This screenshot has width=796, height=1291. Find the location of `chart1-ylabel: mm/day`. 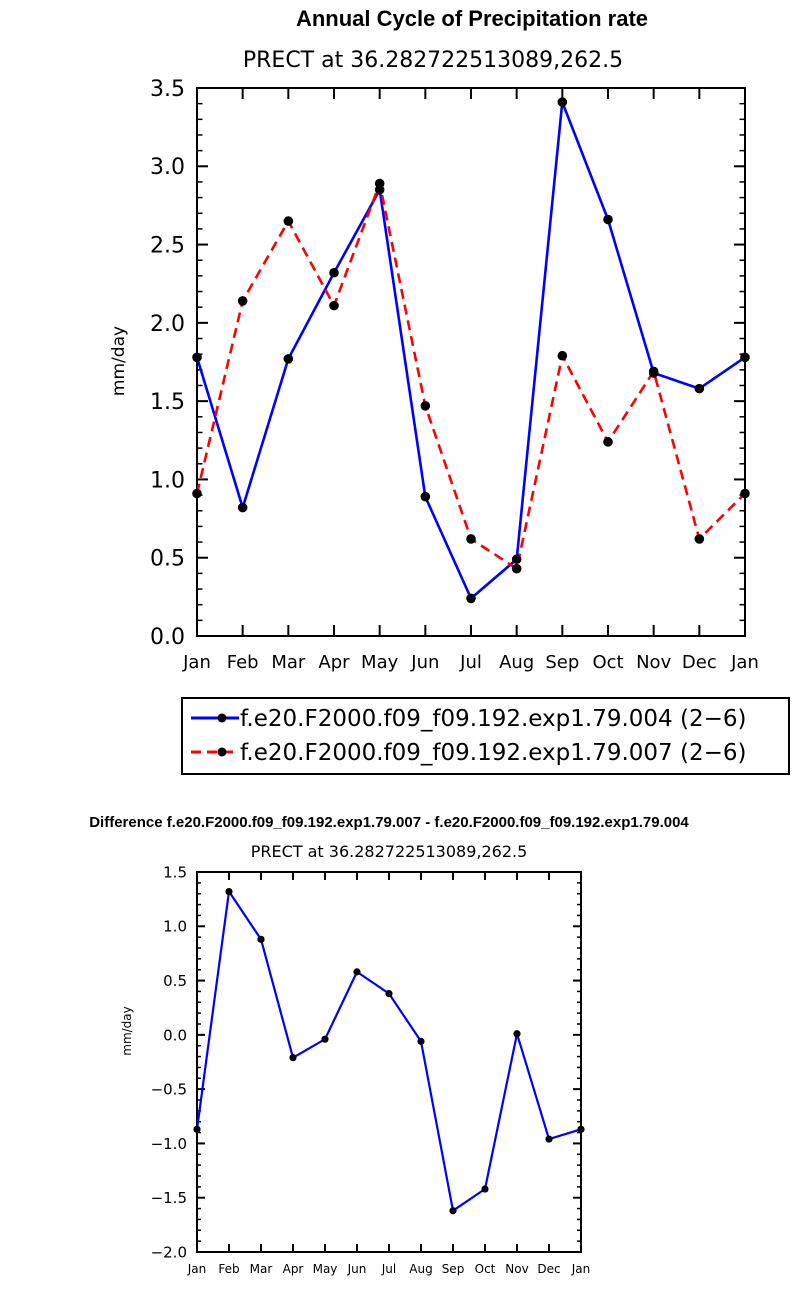

chart1-ylabel: mm/day is located at coordinates (119, 361).